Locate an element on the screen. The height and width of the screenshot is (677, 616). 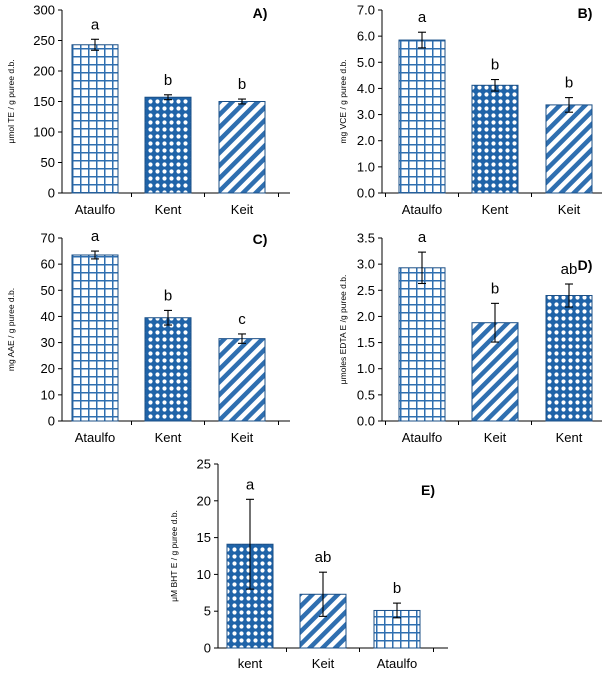
y-tick-label: 300 is located at coordinates (44, 10).